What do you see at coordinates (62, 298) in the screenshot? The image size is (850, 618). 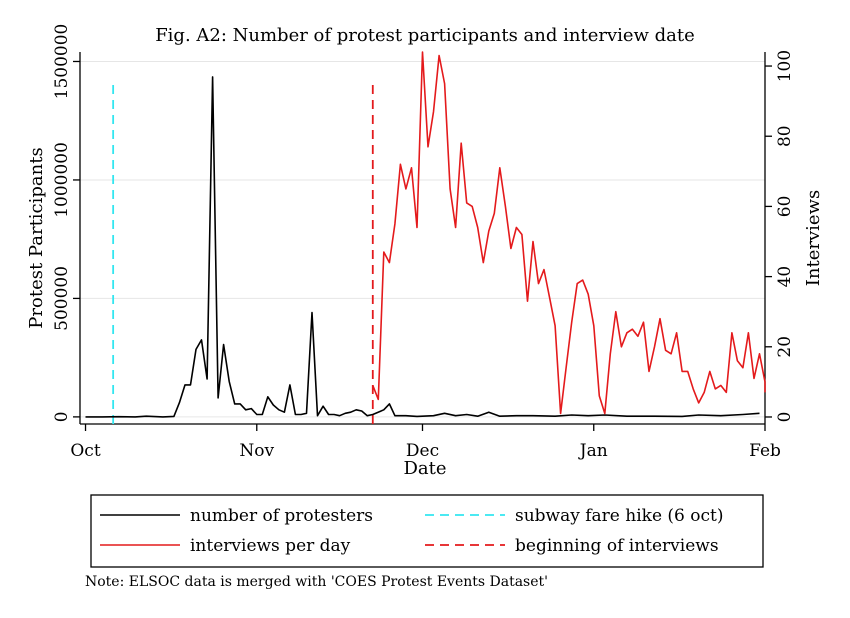 I see `y-left-tick-label: 500000` at bounding box center [62, 298].